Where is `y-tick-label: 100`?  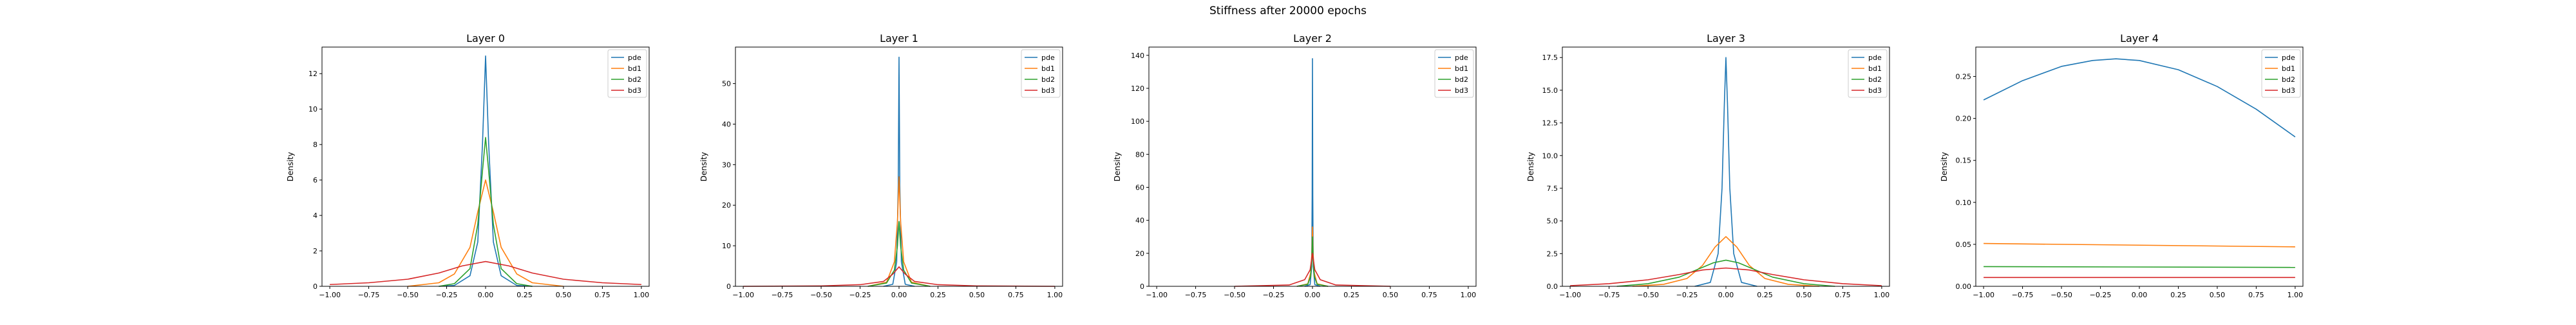
y-tick-label: 100 is located at coordinates (1137, 121).